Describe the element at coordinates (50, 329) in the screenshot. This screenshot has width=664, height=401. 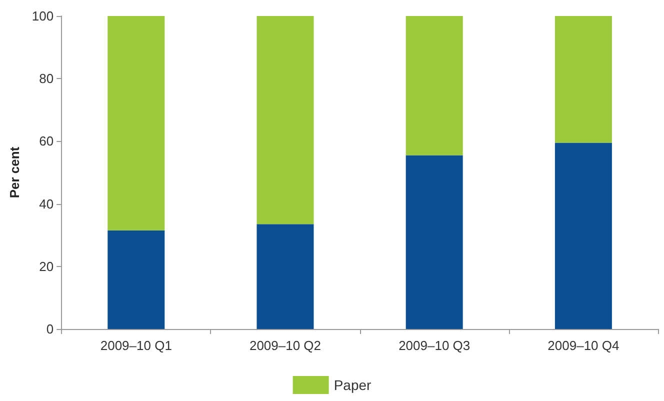
I see `y-tick-label: 0` at that location.